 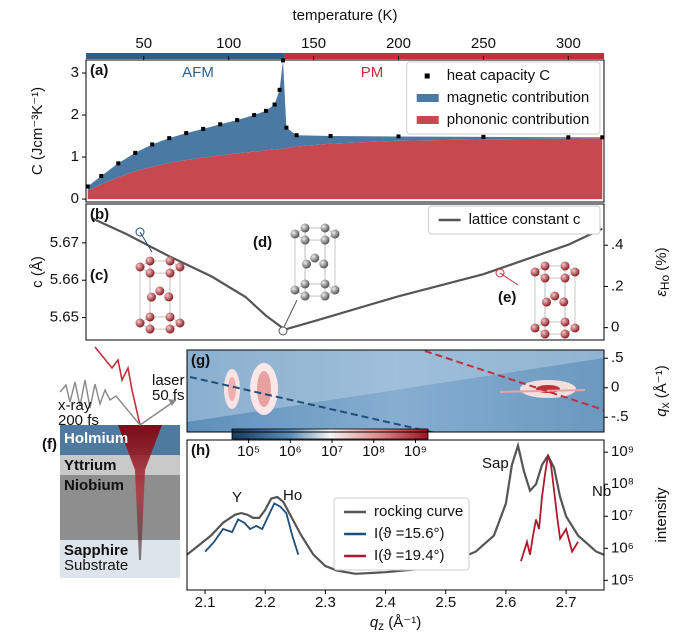 What do you see at coordinates (120, 507) in the screenshot?
I see `niobium-layer` at bounding box center [120, 507].